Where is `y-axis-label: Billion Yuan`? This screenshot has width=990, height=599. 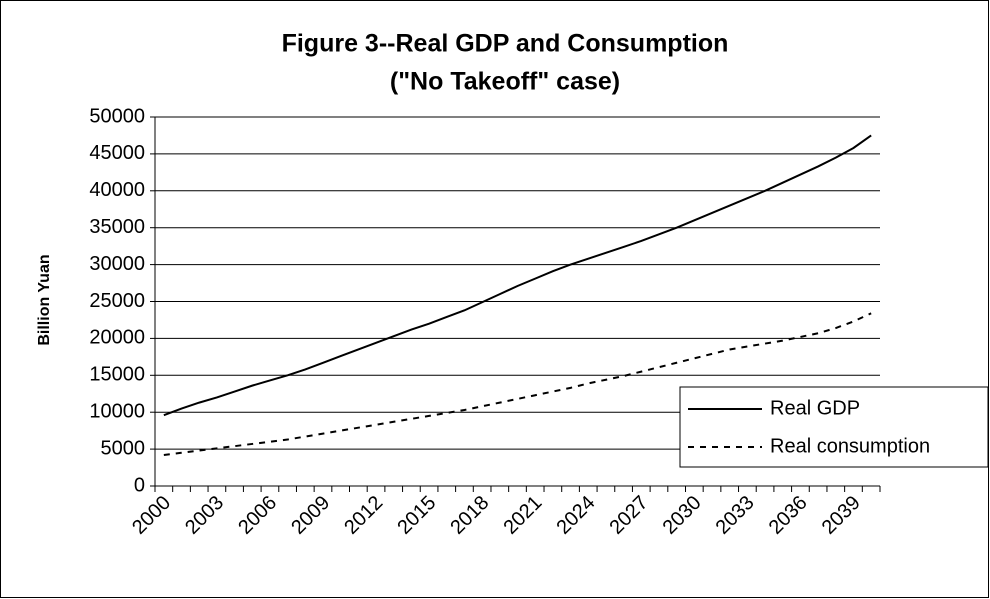
y-axis-label: Billion Yuan is located at coordinates (44, 299).